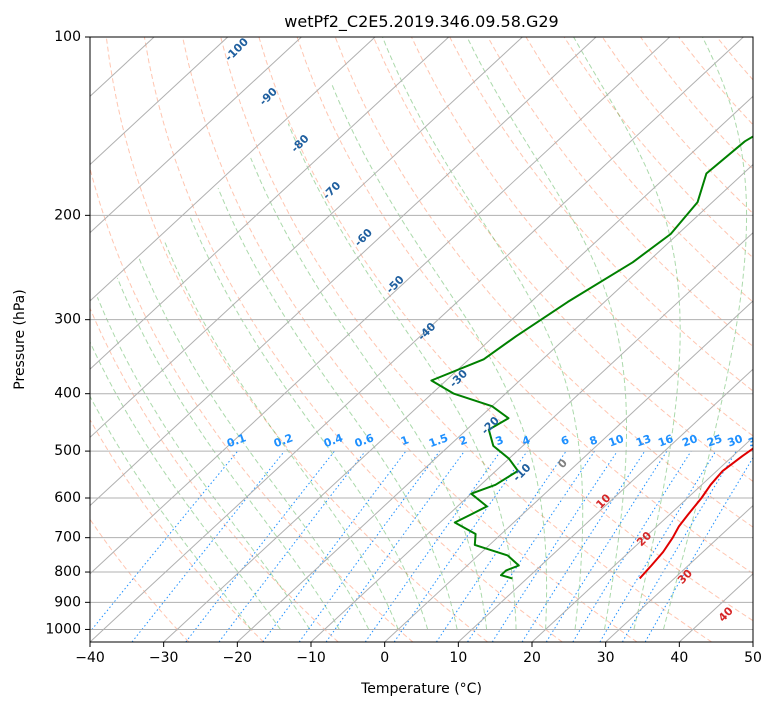 The width and height of the screenshot is (775, 712). What do you see at coordinates (63, 629) in the screenshot?
I see `y-tick-label: 1000` at bounding box center [63, 629].